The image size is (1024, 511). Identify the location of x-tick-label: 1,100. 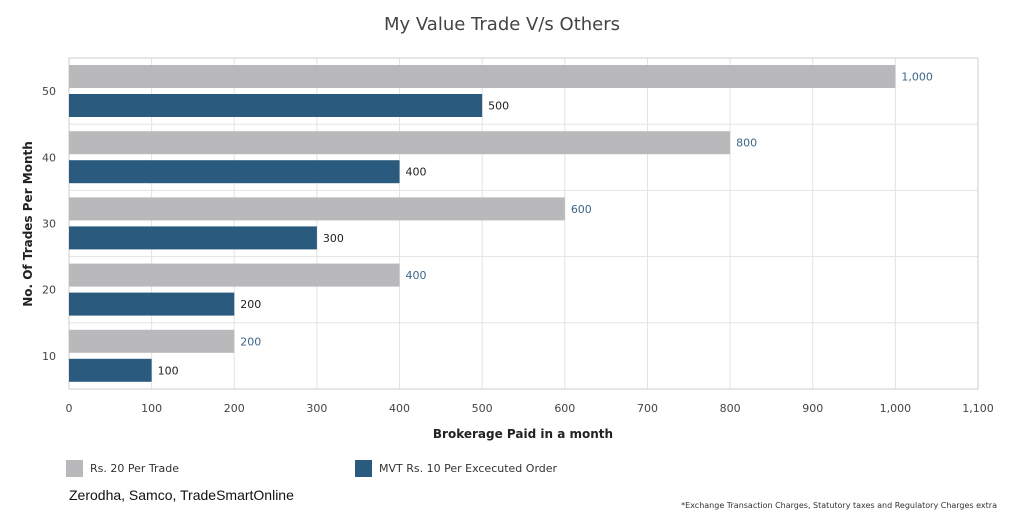
(978, 408).